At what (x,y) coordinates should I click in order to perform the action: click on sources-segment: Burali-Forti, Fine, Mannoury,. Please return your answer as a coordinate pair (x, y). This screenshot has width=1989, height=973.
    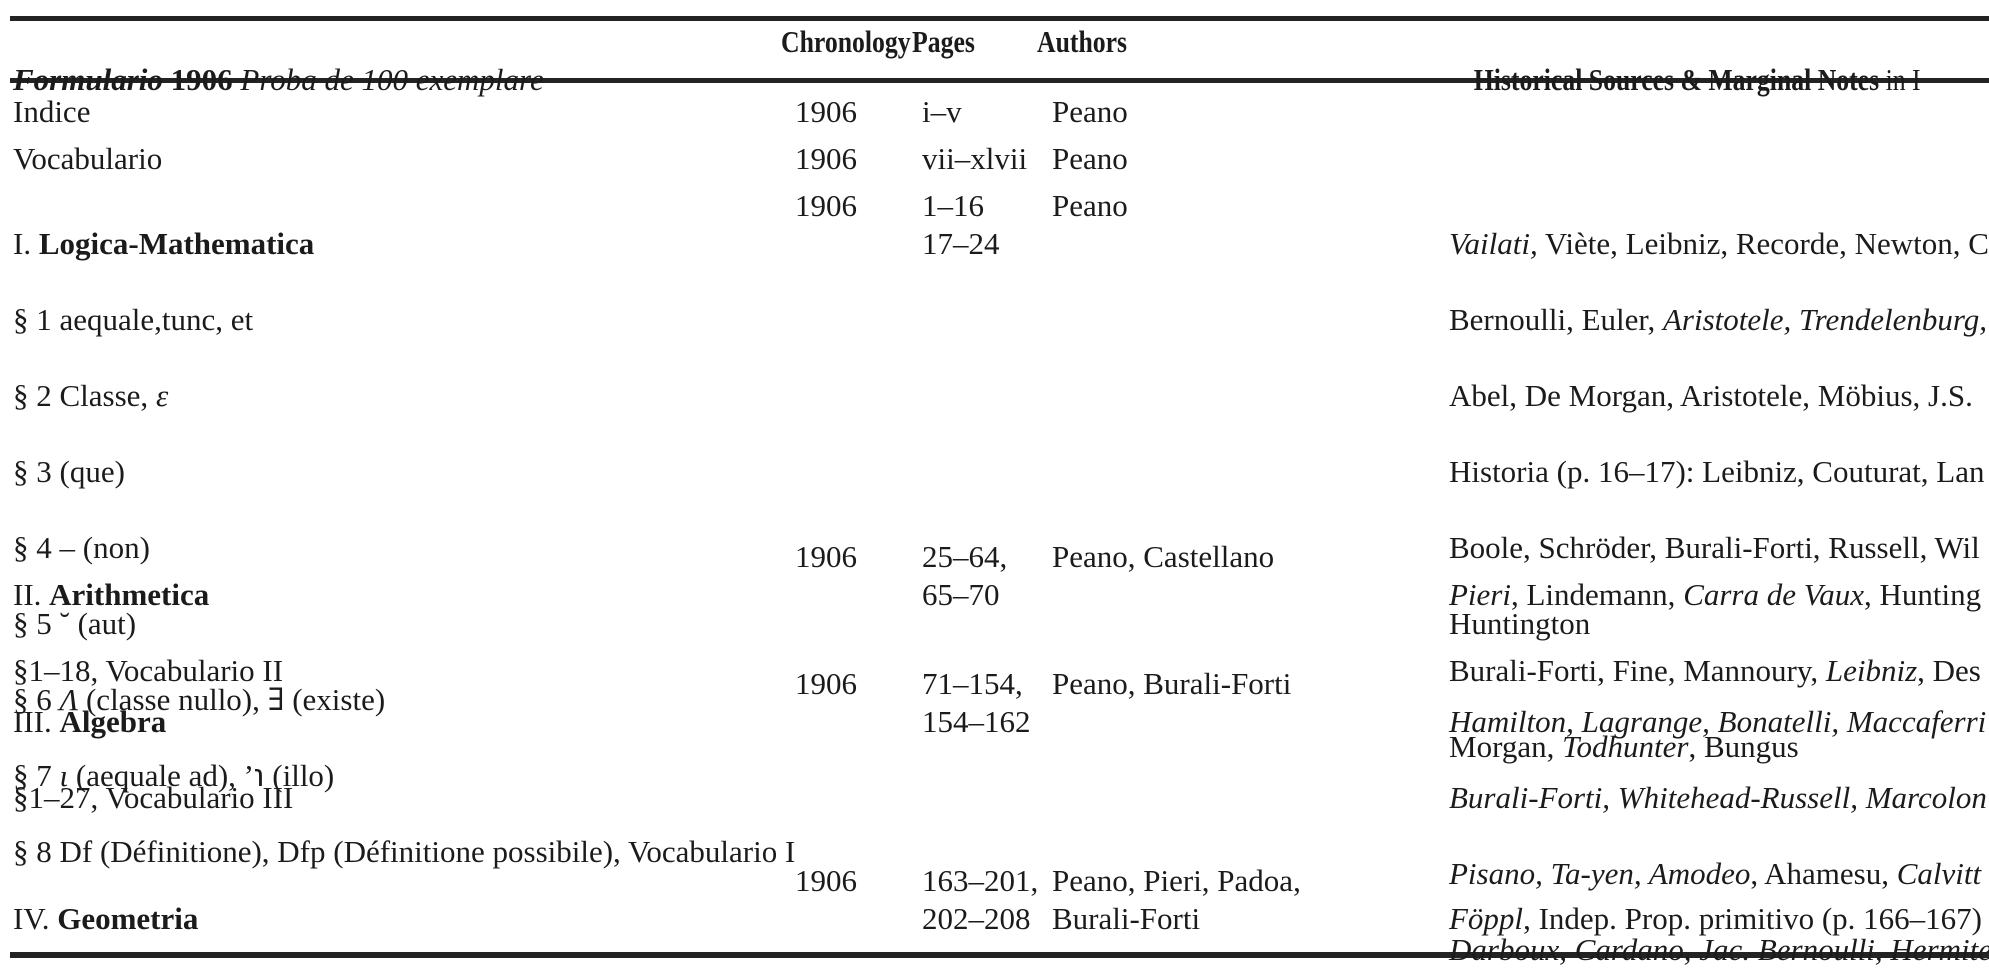
    Looking at the image, I should click on (1637, 670).